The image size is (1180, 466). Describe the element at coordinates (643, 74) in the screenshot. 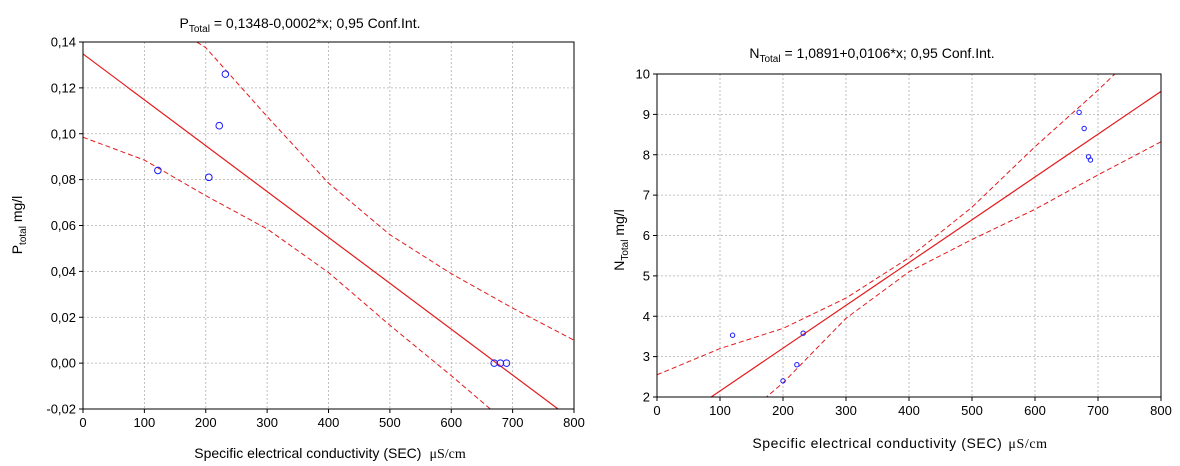

I see `y-tick-label: 10` at that location.